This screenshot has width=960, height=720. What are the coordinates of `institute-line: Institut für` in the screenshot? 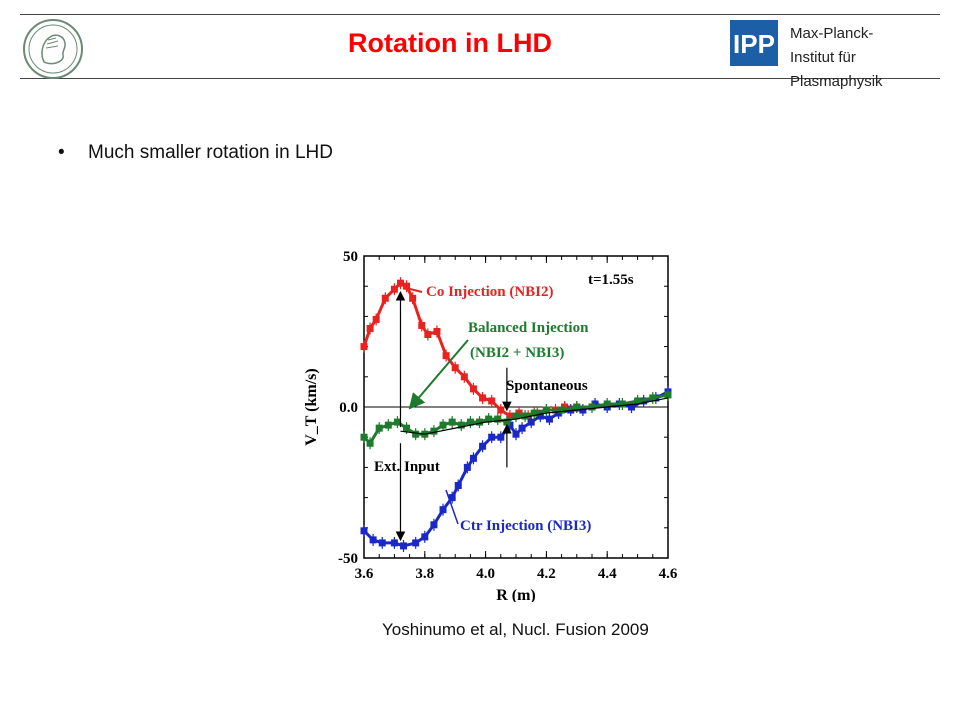 It's located at (823, 57).